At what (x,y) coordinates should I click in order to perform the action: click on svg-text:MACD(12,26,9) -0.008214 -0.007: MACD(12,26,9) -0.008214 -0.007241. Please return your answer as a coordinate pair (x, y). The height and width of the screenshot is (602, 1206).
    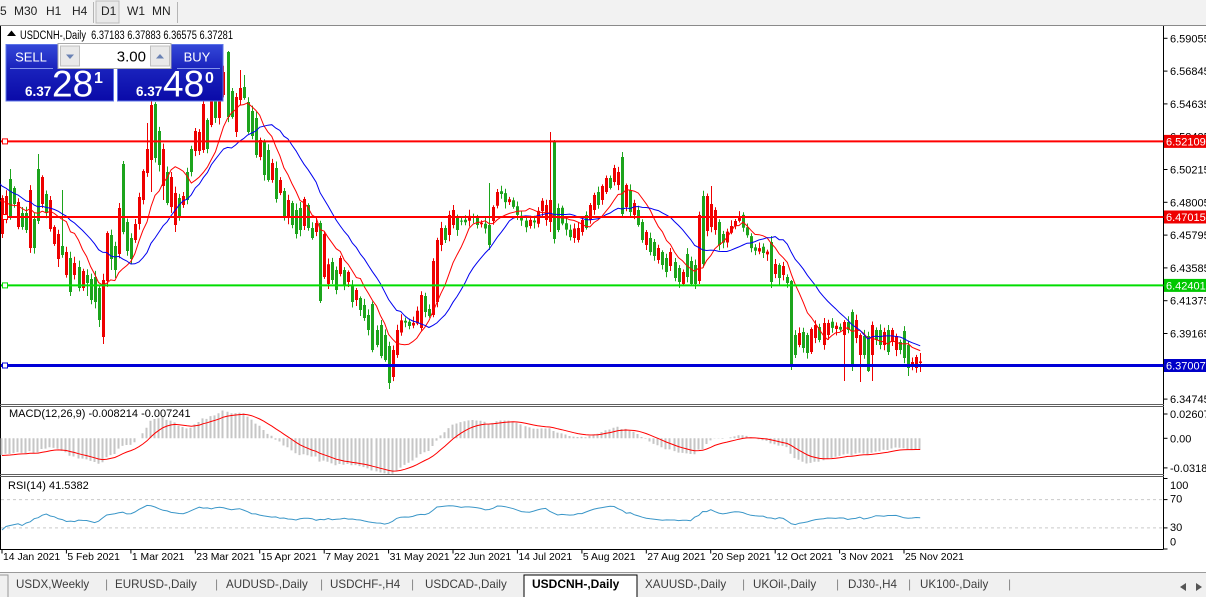
    Looking at the image, I should click on (100, 414).